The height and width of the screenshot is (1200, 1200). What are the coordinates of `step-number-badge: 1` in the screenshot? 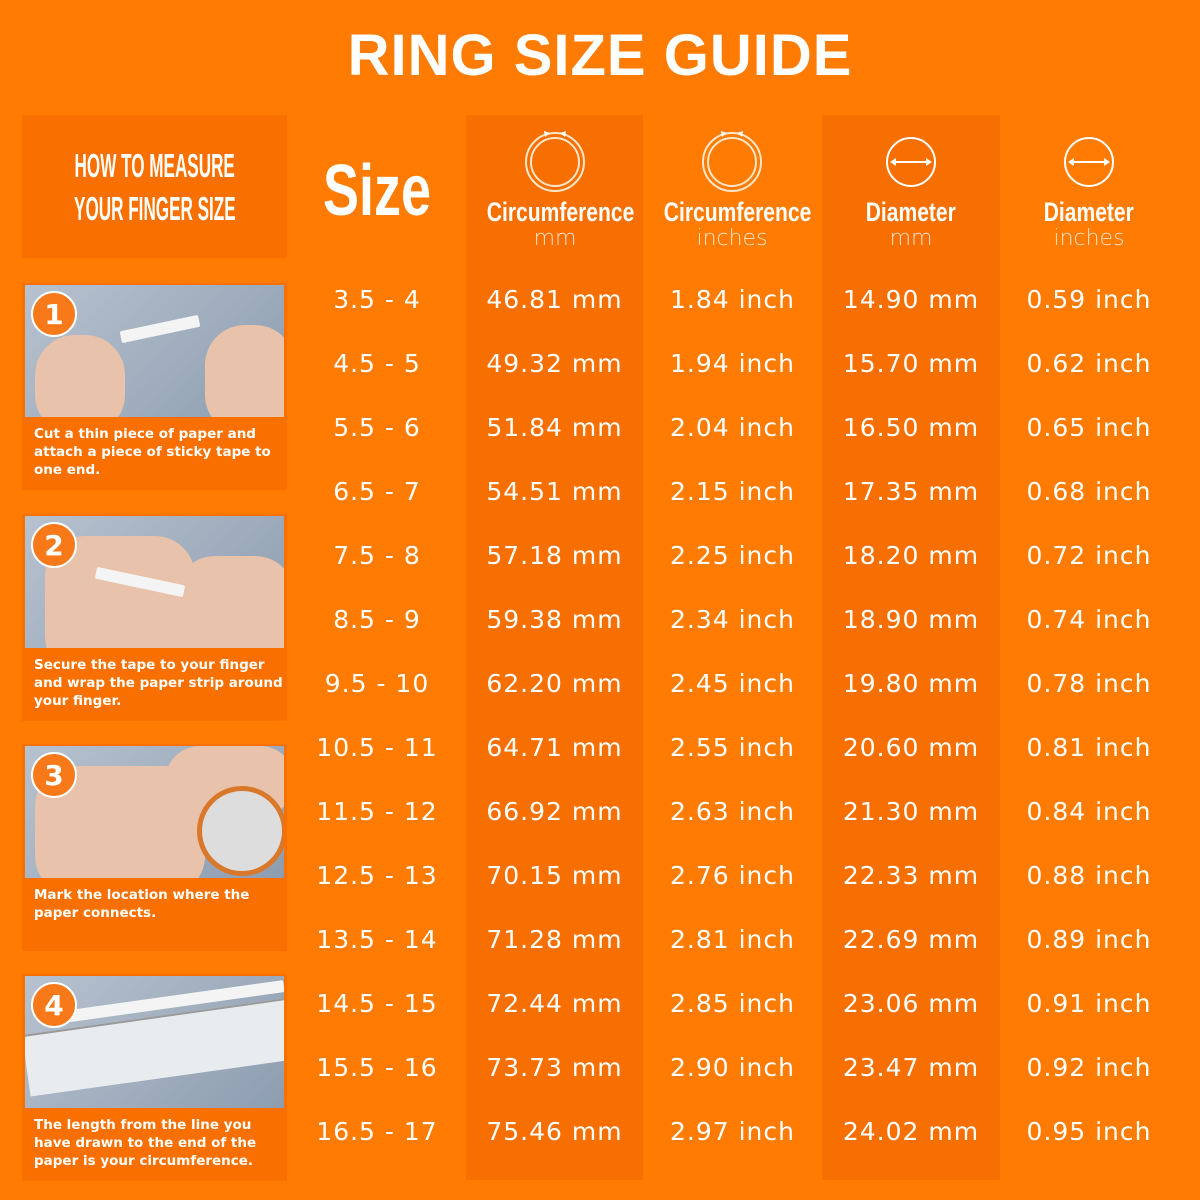 It's located at (54, 314).